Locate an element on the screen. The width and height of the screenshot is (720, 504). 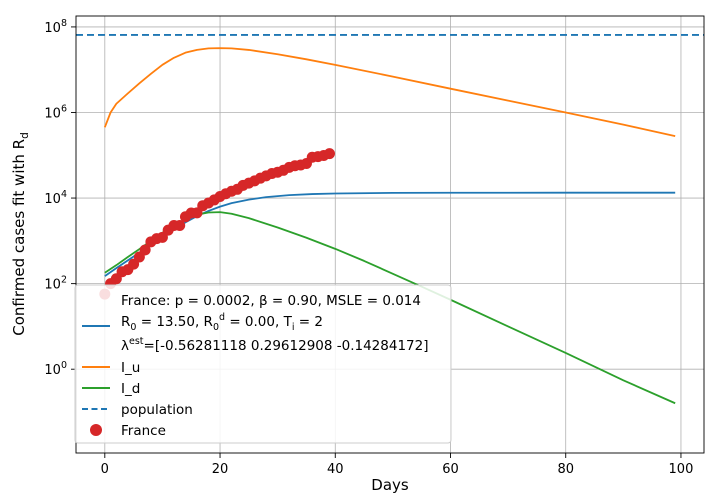
x-tick-label: 100 is located at coordinates (681, 469).